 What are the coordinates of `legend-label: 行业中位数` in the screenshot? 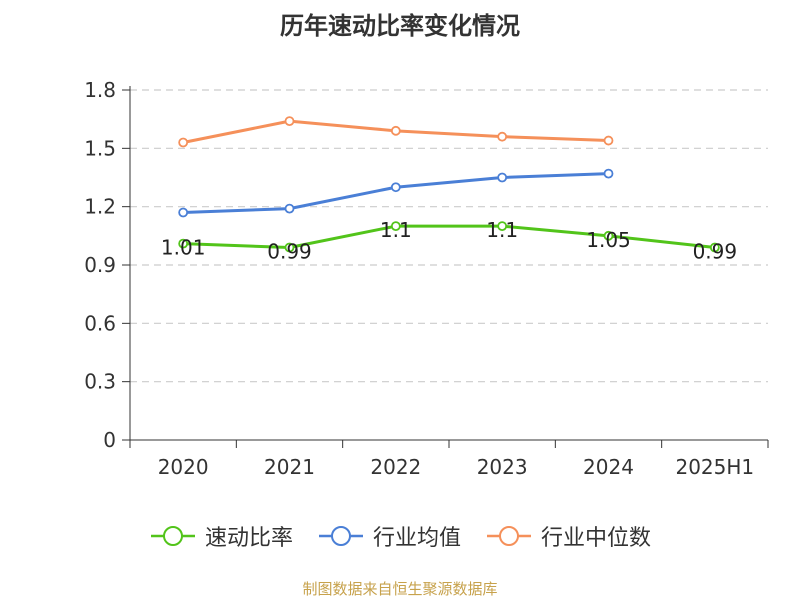 It's located at (596, 538).